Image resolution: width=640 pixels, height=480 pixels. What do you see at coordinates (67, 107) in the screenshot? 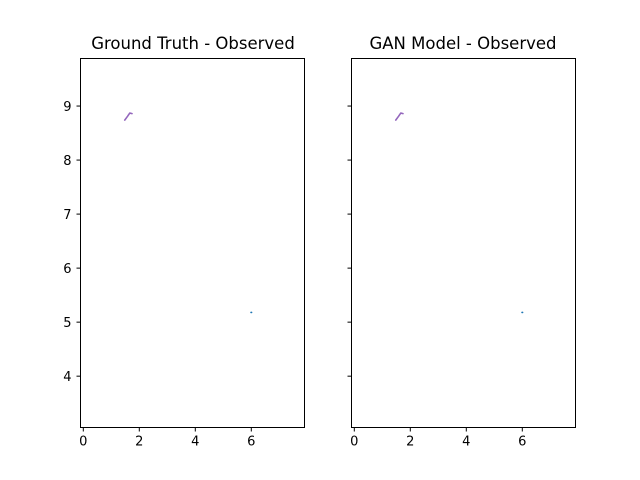
I see `y-tick-label: 9` at bounding box center [67, 107].